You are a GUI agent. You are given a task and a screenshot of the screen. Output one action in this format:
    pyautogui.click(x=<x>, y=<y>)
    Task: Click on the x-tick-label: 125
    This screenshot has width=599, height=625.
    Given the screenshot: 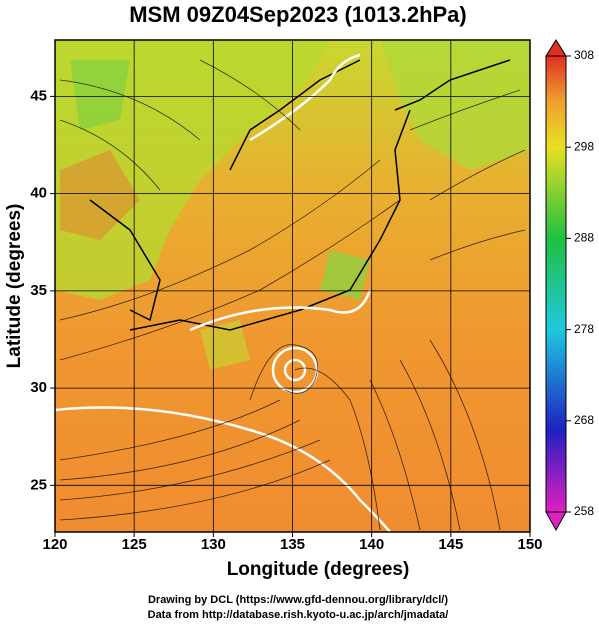 What is the action you would take?
    pyautogui.click(x=134, y=544)
    